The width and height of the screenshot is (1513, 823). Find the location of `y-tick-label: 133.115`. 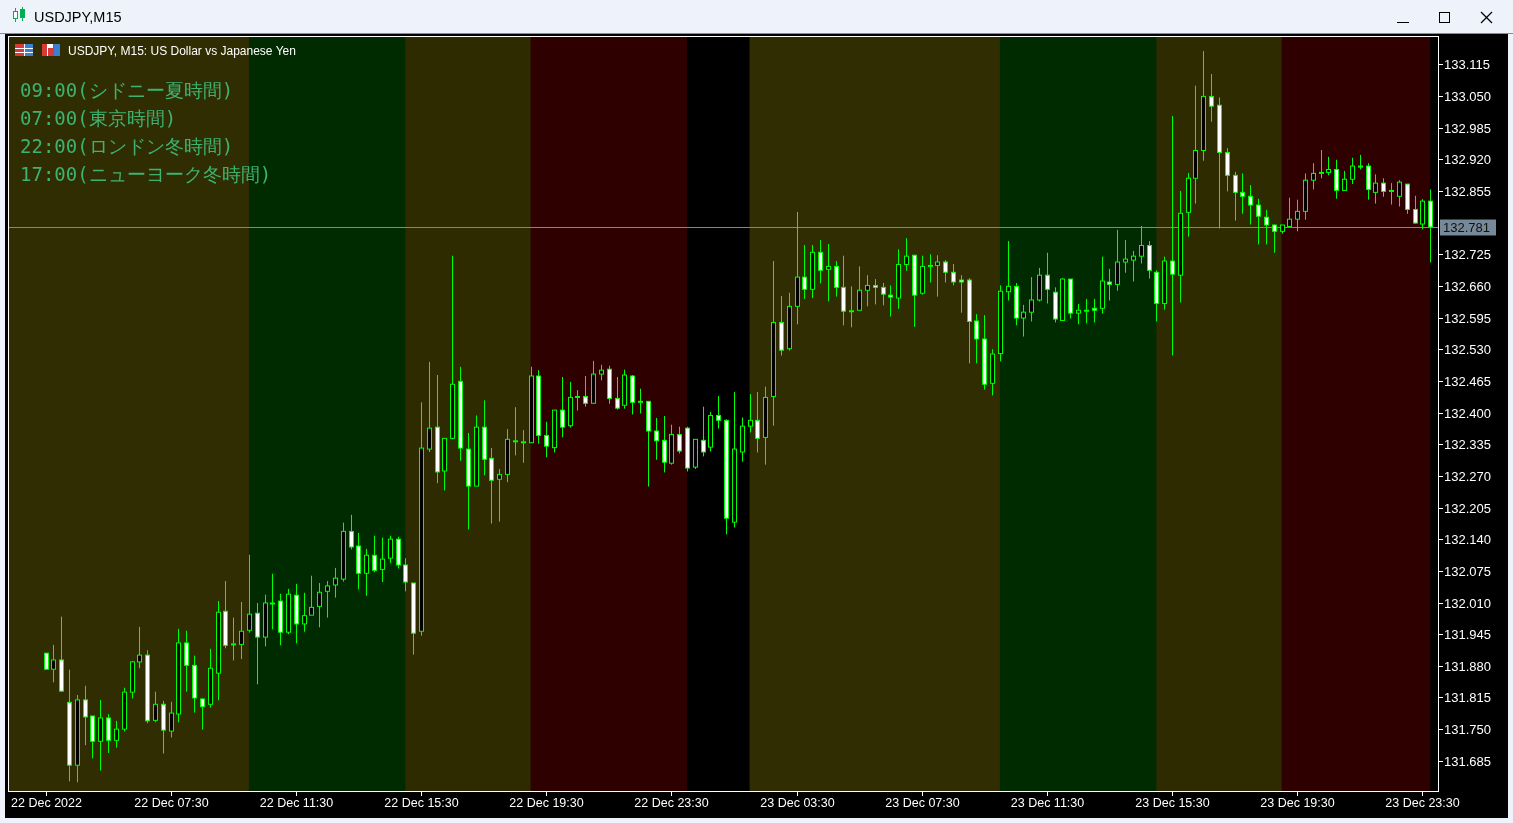

y-tick-label: 133.115 is located at coordinates (1467, 64).